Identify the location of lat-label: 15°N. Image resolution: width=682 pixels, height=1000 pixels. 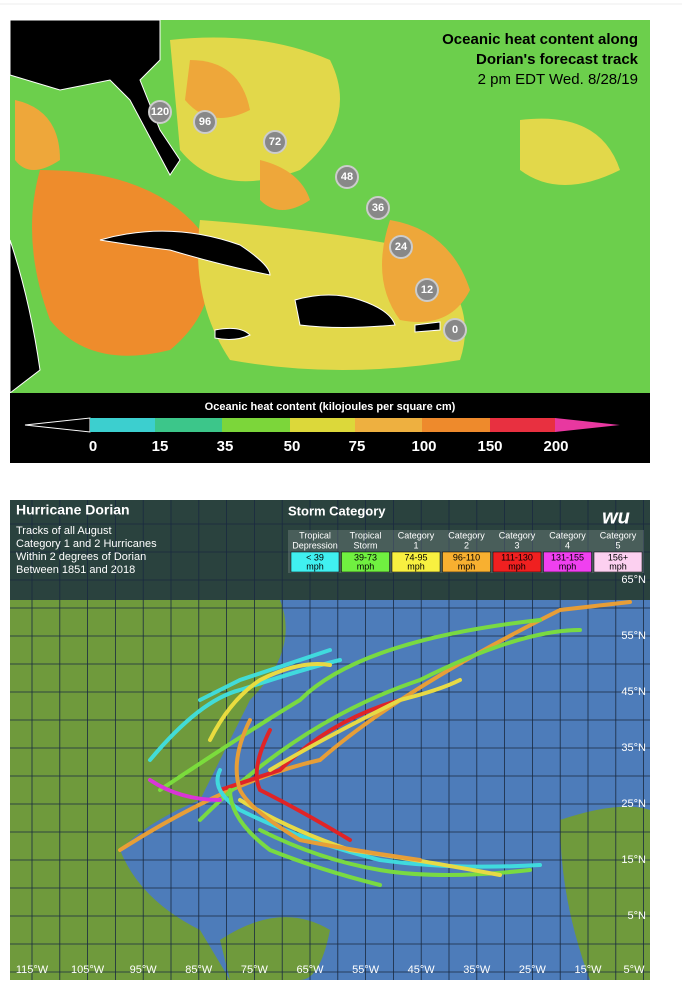
(633, 860).